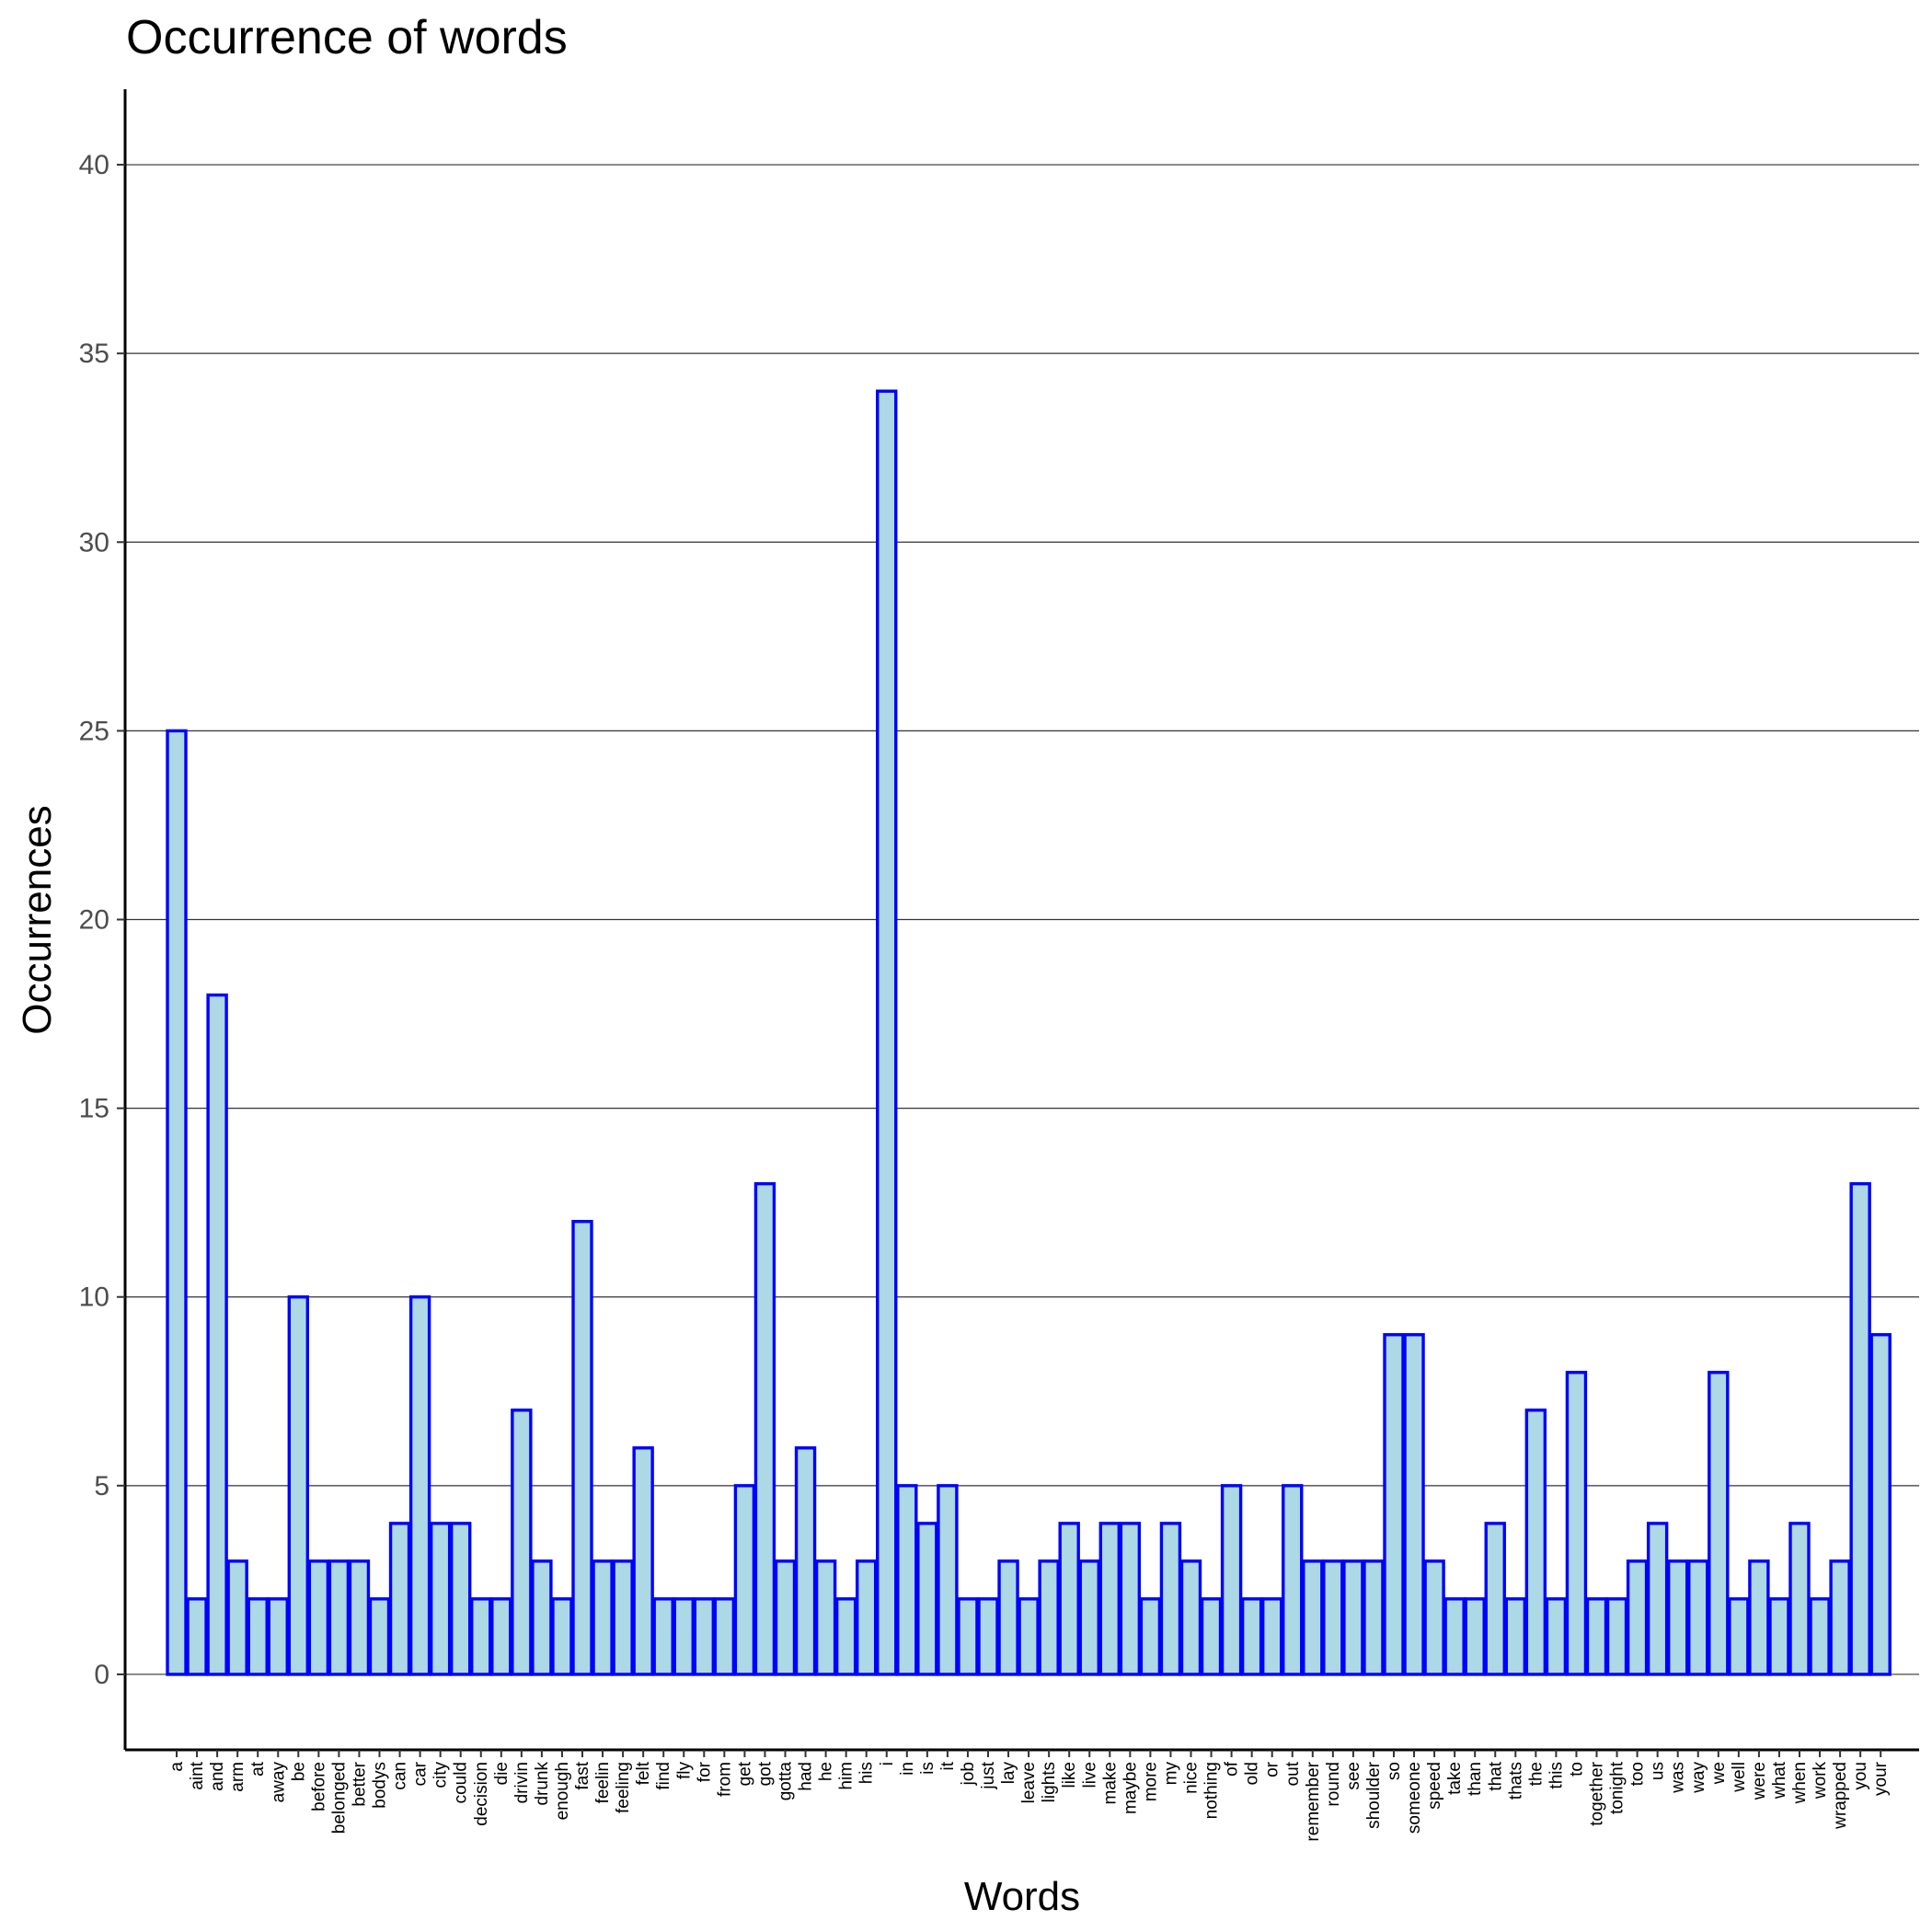  Describe the element at coordinates (481, 1794) in the screenshot. I see `x-tick-label-decision: decision` at that location.